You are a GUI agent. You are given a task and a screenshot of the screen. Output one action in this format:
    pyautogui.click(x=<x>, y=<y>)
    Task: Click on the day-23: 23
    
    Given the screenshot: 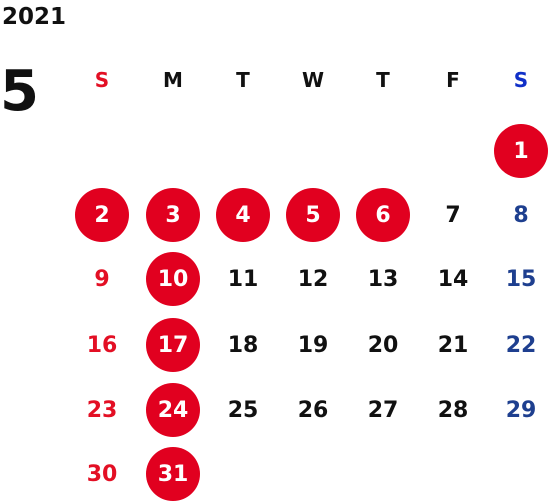 What is the action you would take?
    pyautogui.click(x=102, y=410)
    